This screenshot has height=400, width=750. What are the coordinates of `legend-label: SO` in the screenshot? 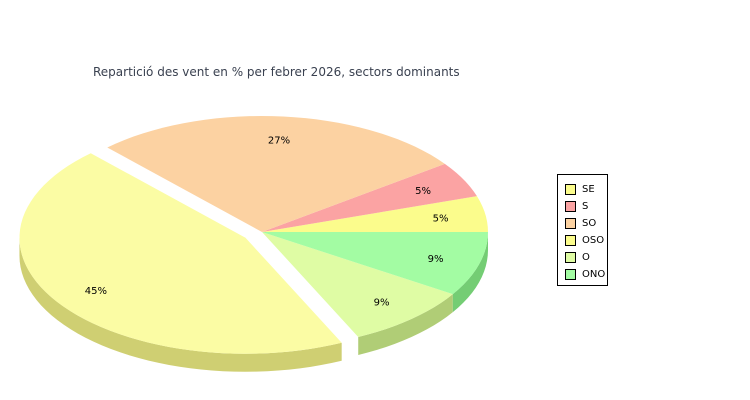 It's located at (589, 223).